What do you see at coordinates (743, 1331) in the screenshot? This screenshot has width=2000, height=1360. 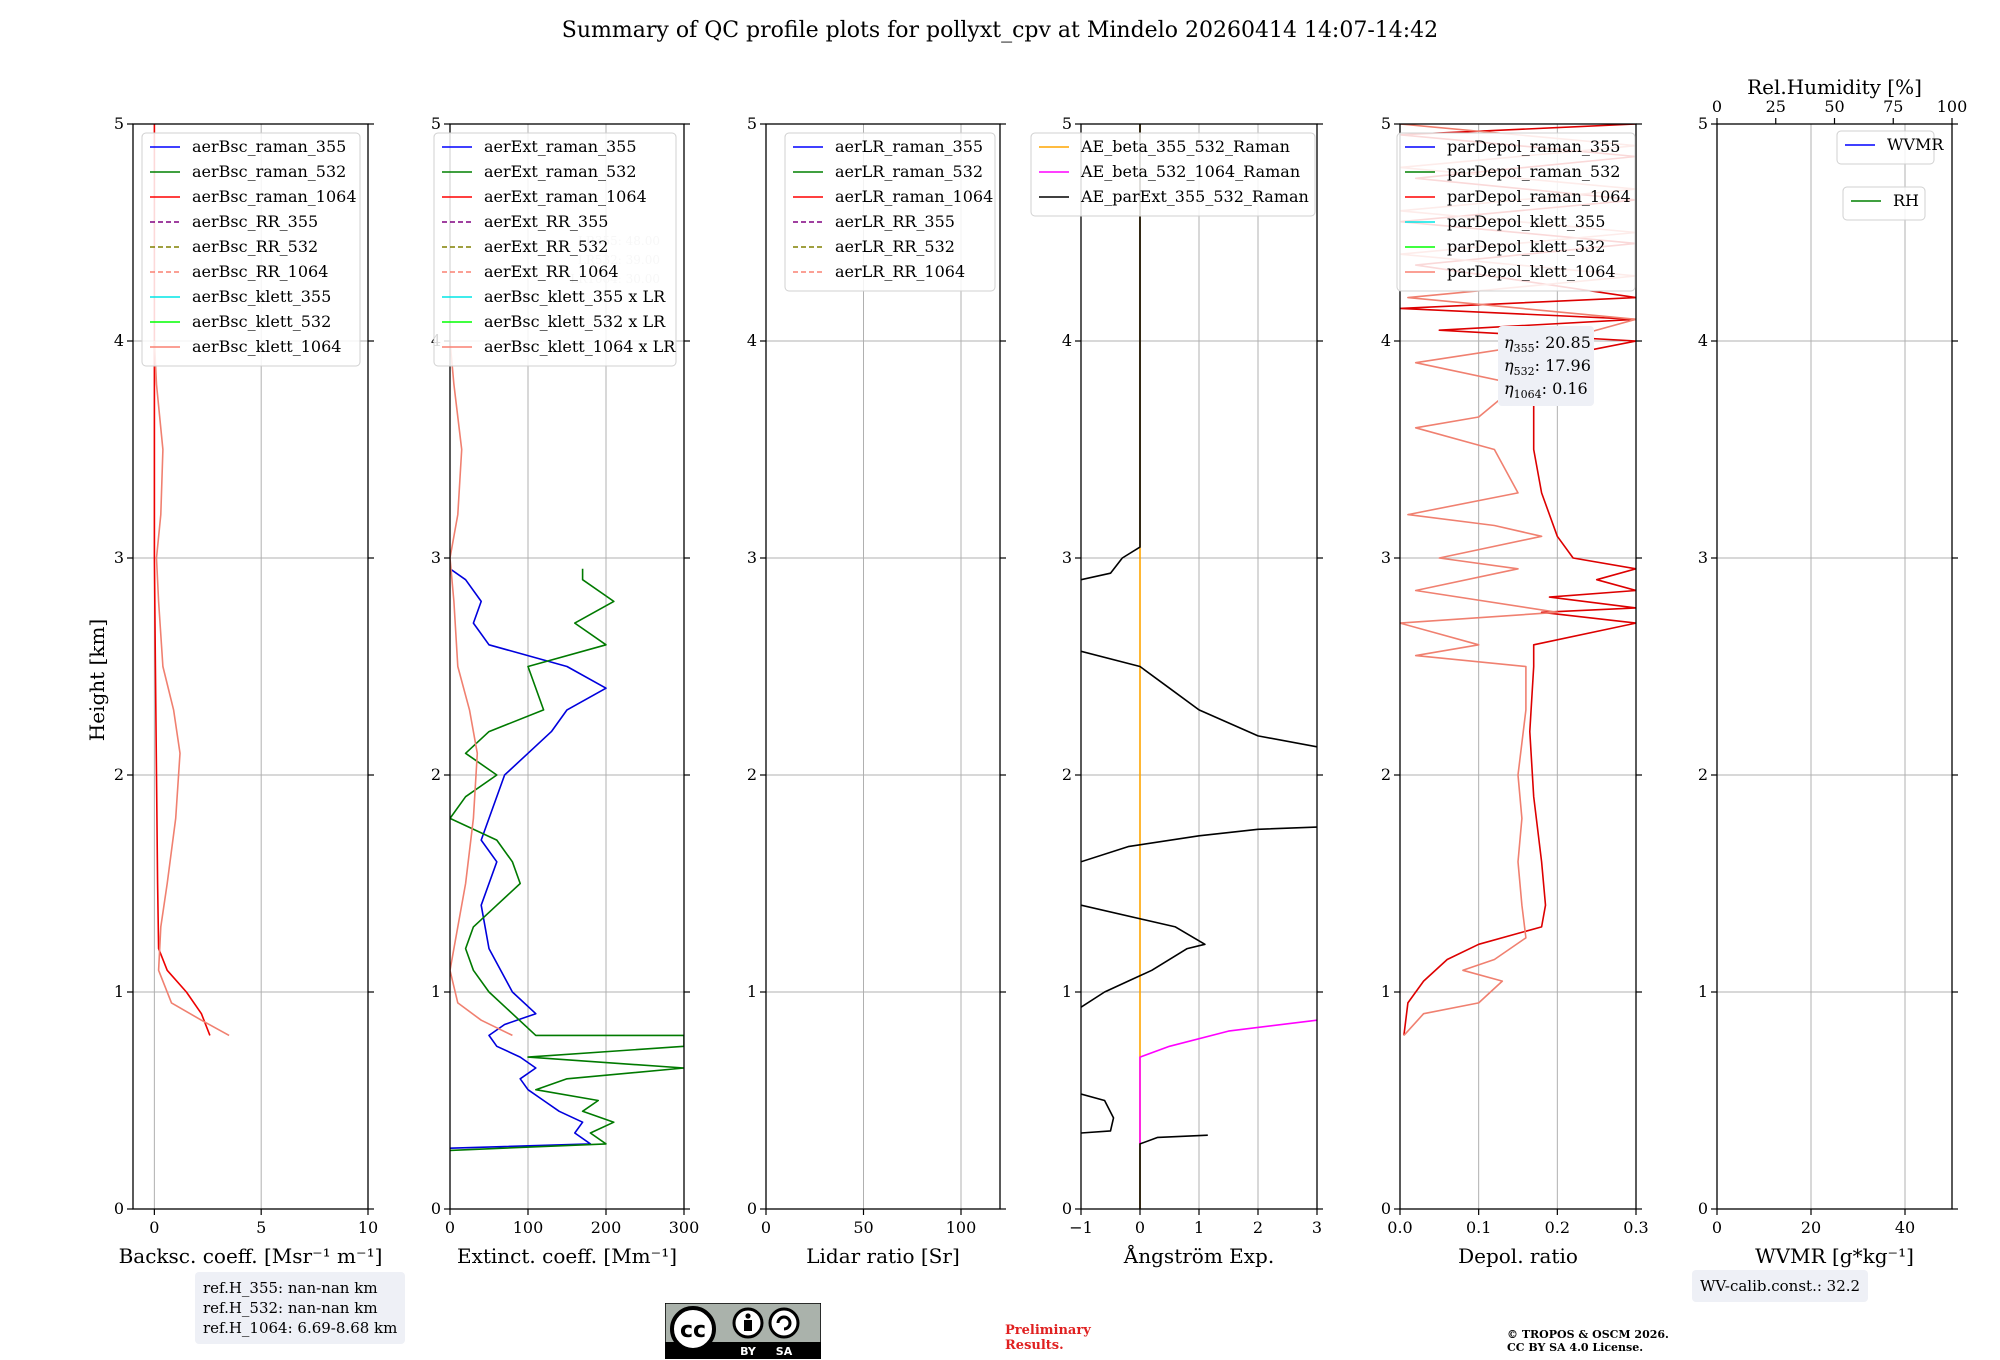 I see `cc-by-sa-logo: cc BY SA` at bounding box center [743, 1331].